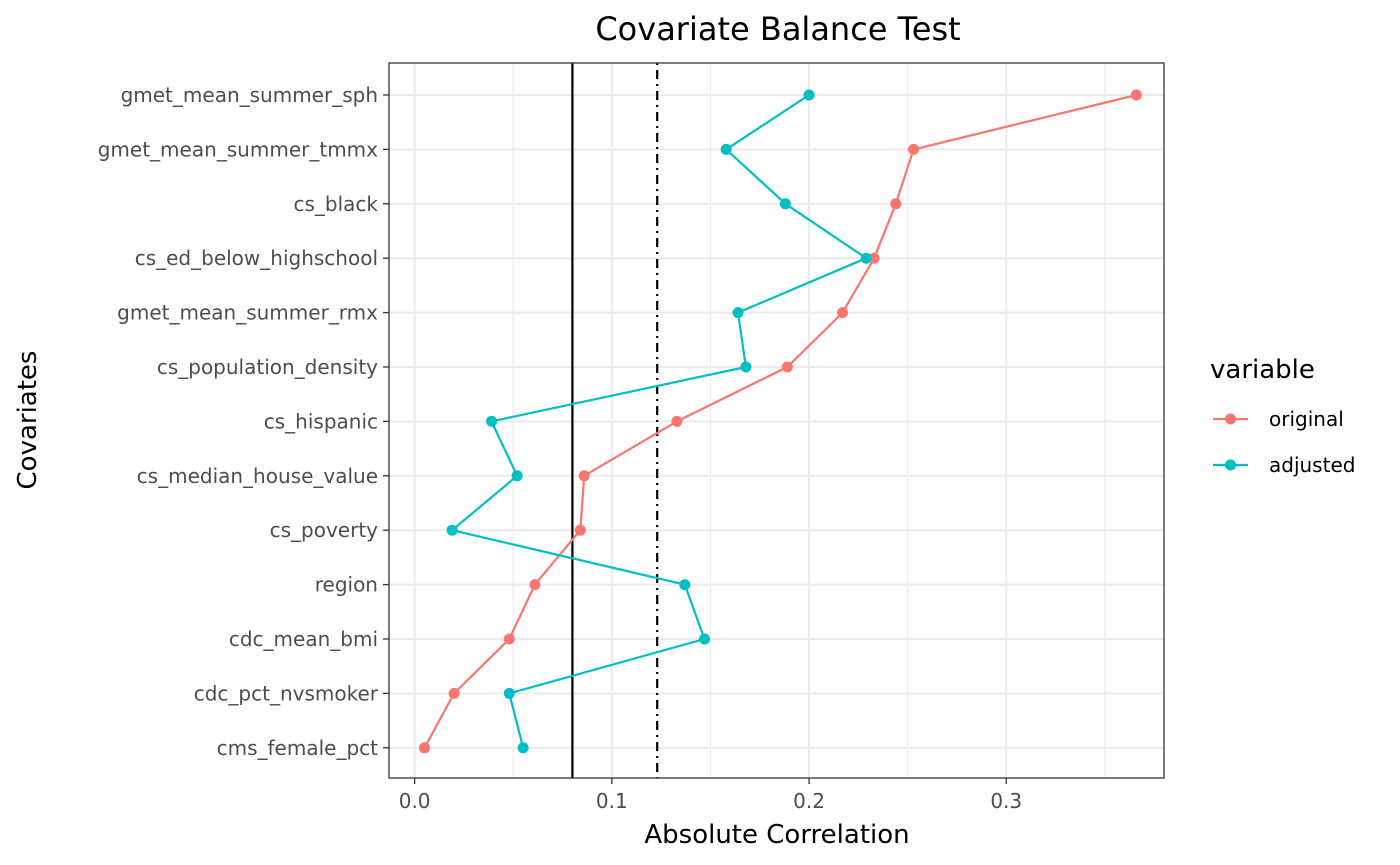 Image resolution: width=1400 pixels, height=865 pixels. I want to click on y-tick-label: cms_female_pct, so click(298, 748).